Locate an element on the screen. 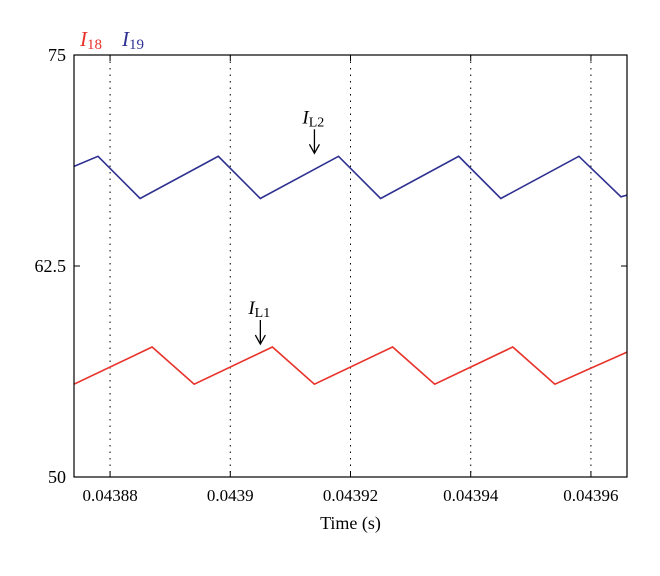 This screenshot has height=576, width=660. x-tick-label: 0.04394 is located at coordinates (471, 495).